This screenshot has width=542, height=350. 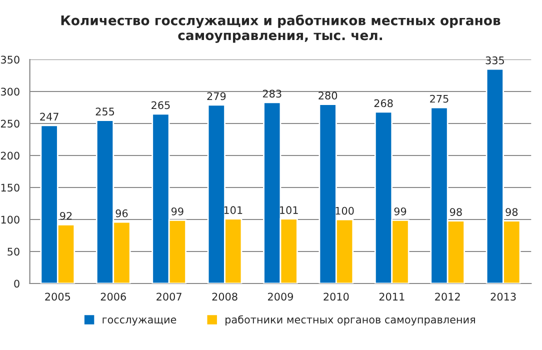 I want to click on x-tick-label: 2005, so click(x=57, y=296).